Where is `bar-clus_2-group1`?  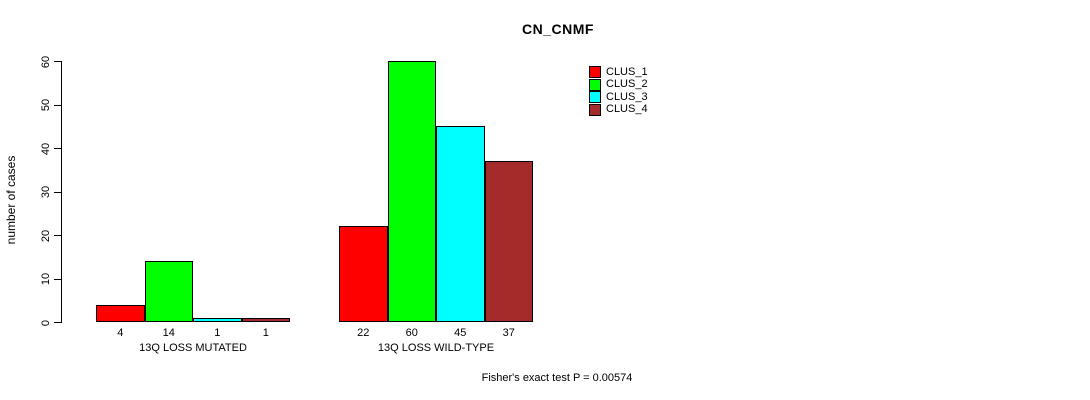
bar-clus_2-group1 is located at coordinates (168, 291).